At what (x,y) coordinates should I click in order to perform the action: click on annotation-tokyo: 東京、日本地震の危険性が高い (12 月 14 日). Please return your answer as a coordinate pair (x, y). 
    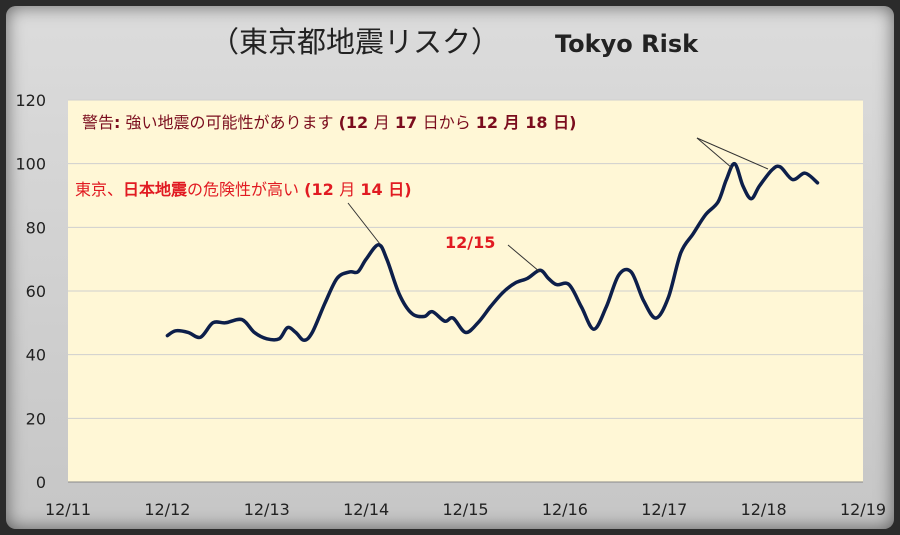
    Looking at the image, I should click on (243, 189).